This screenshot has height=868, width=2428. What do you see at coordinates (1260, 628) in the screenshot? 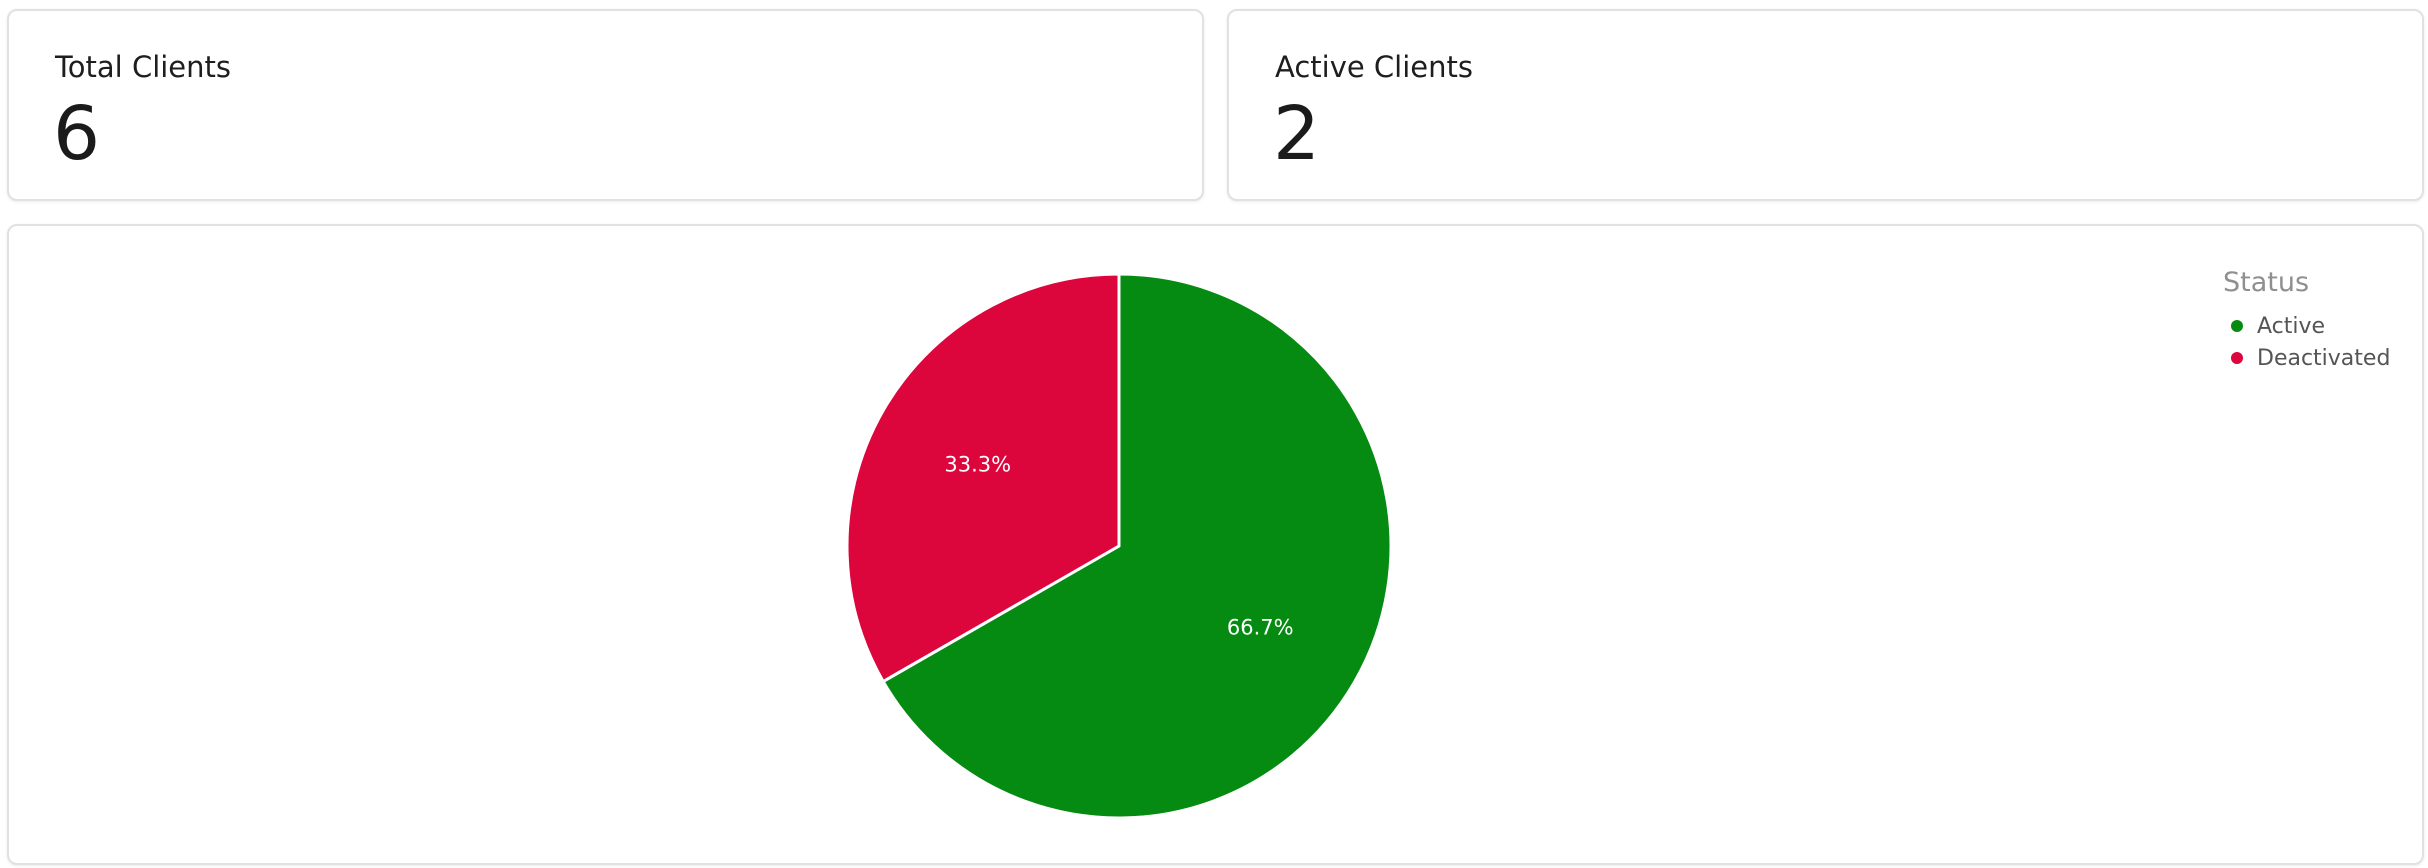
I see `pie-label-active: 66.7%` at bounding box center [1260, 628].